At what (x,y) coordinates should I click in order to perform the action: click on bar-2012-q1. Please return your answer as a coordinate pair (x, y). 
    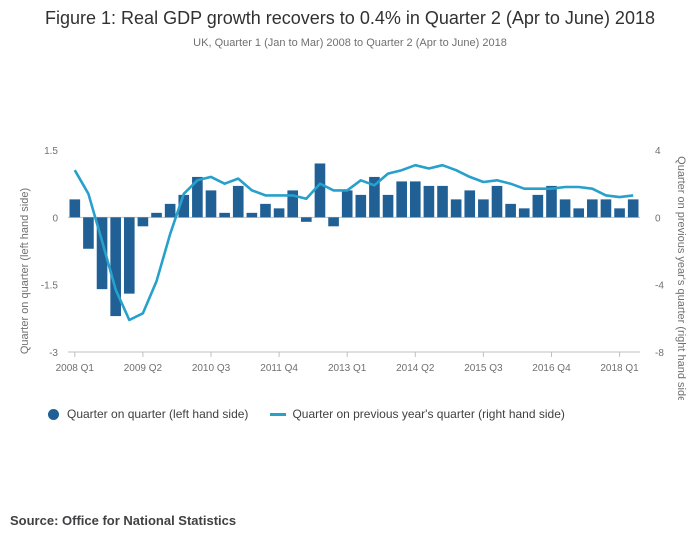
    Looking at the image, I should click on (293, 204).